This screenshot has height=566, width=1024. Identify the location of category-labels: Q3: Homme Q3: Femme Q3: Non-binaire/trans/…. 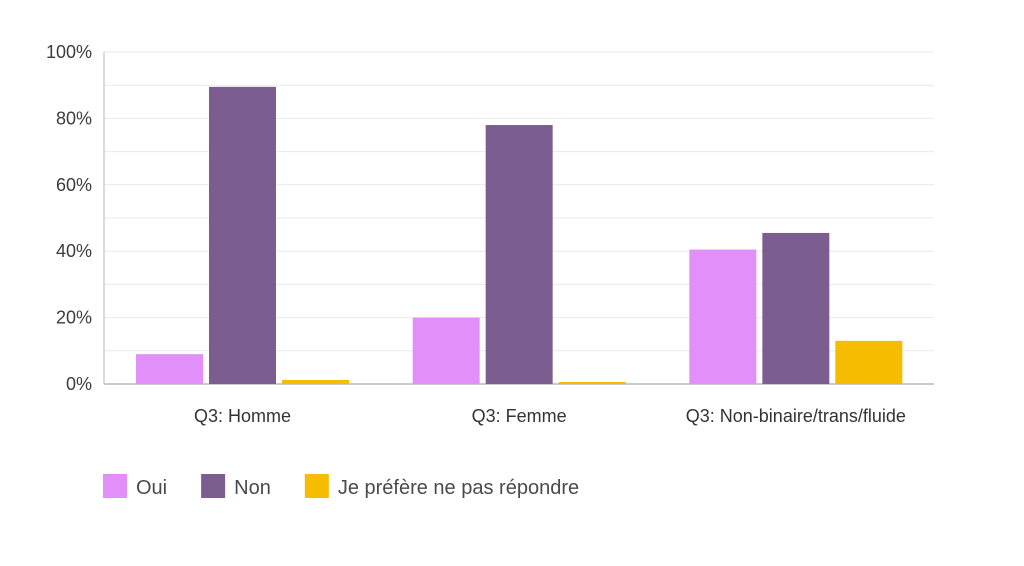
(550, 416).